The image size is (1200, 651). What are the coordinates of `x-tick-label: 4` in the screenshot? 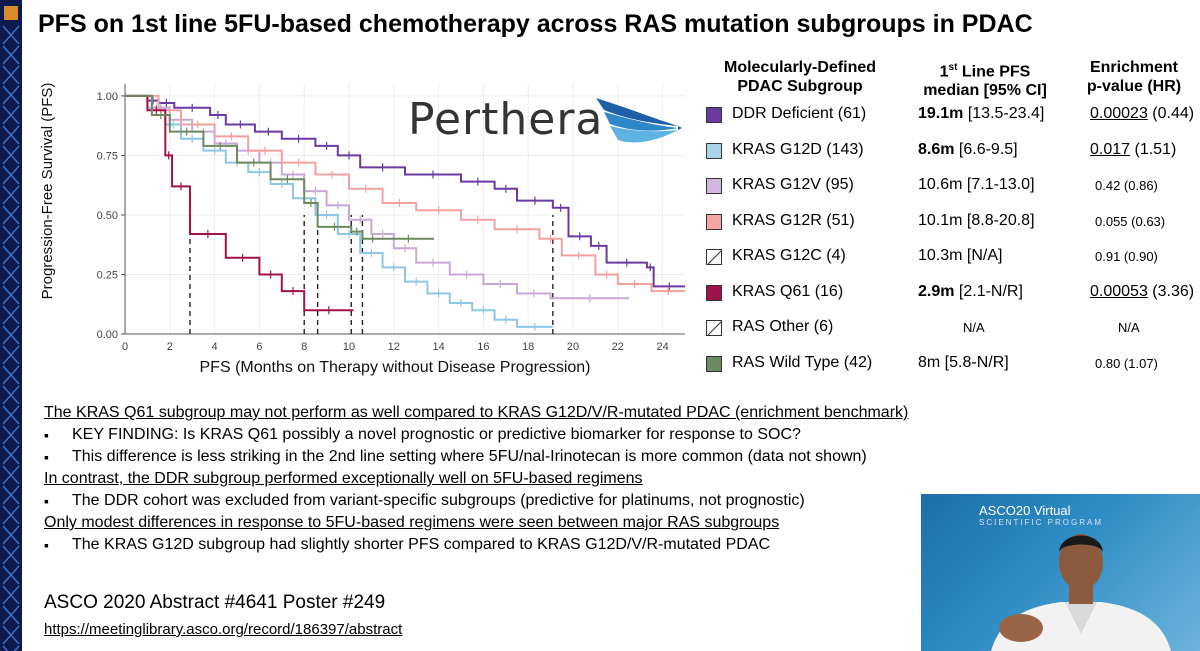 It's located at (215, 347).